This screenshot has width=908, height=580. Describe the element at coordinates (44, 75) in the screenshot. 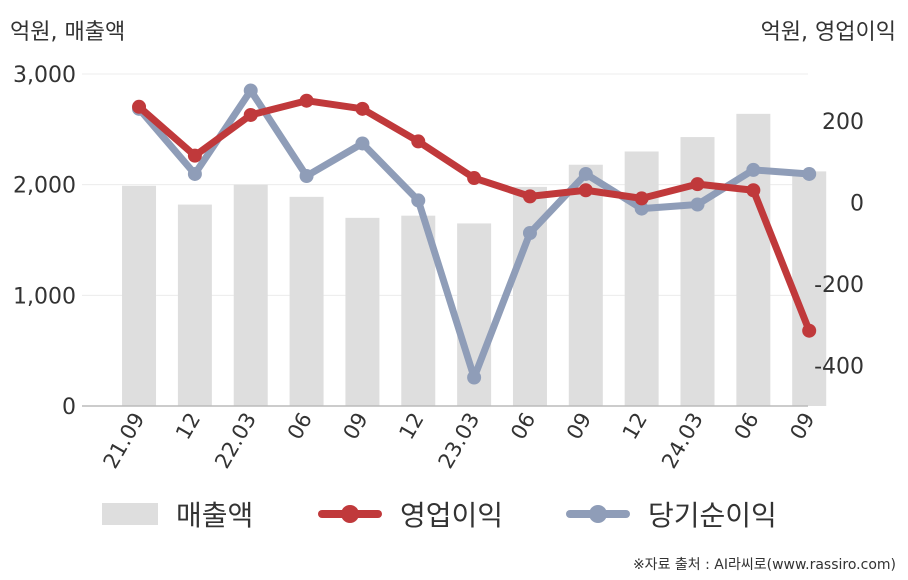

I see `left-tick-label: 3,000` at that location.